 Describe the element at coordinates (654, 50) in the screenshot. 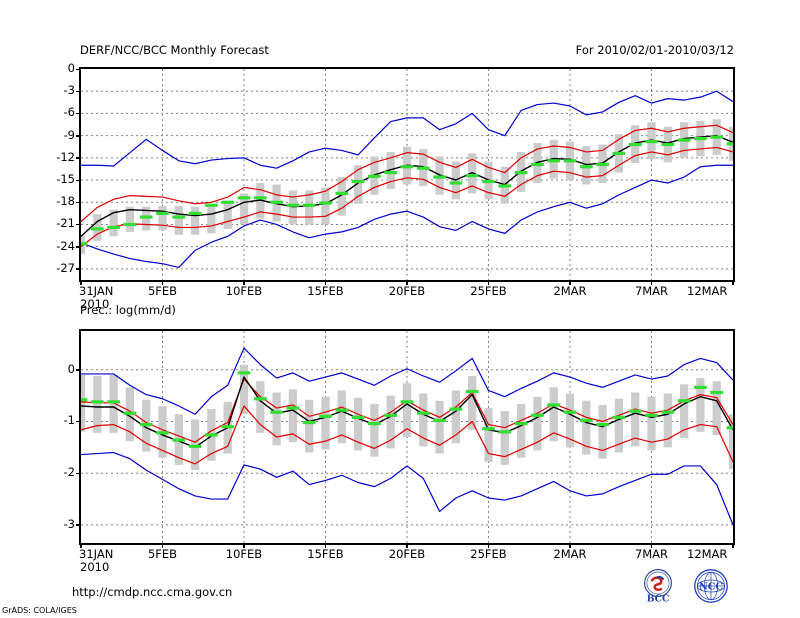

I see `forecast-period-label: For 2010/02/01-2010/03/12` at that location.